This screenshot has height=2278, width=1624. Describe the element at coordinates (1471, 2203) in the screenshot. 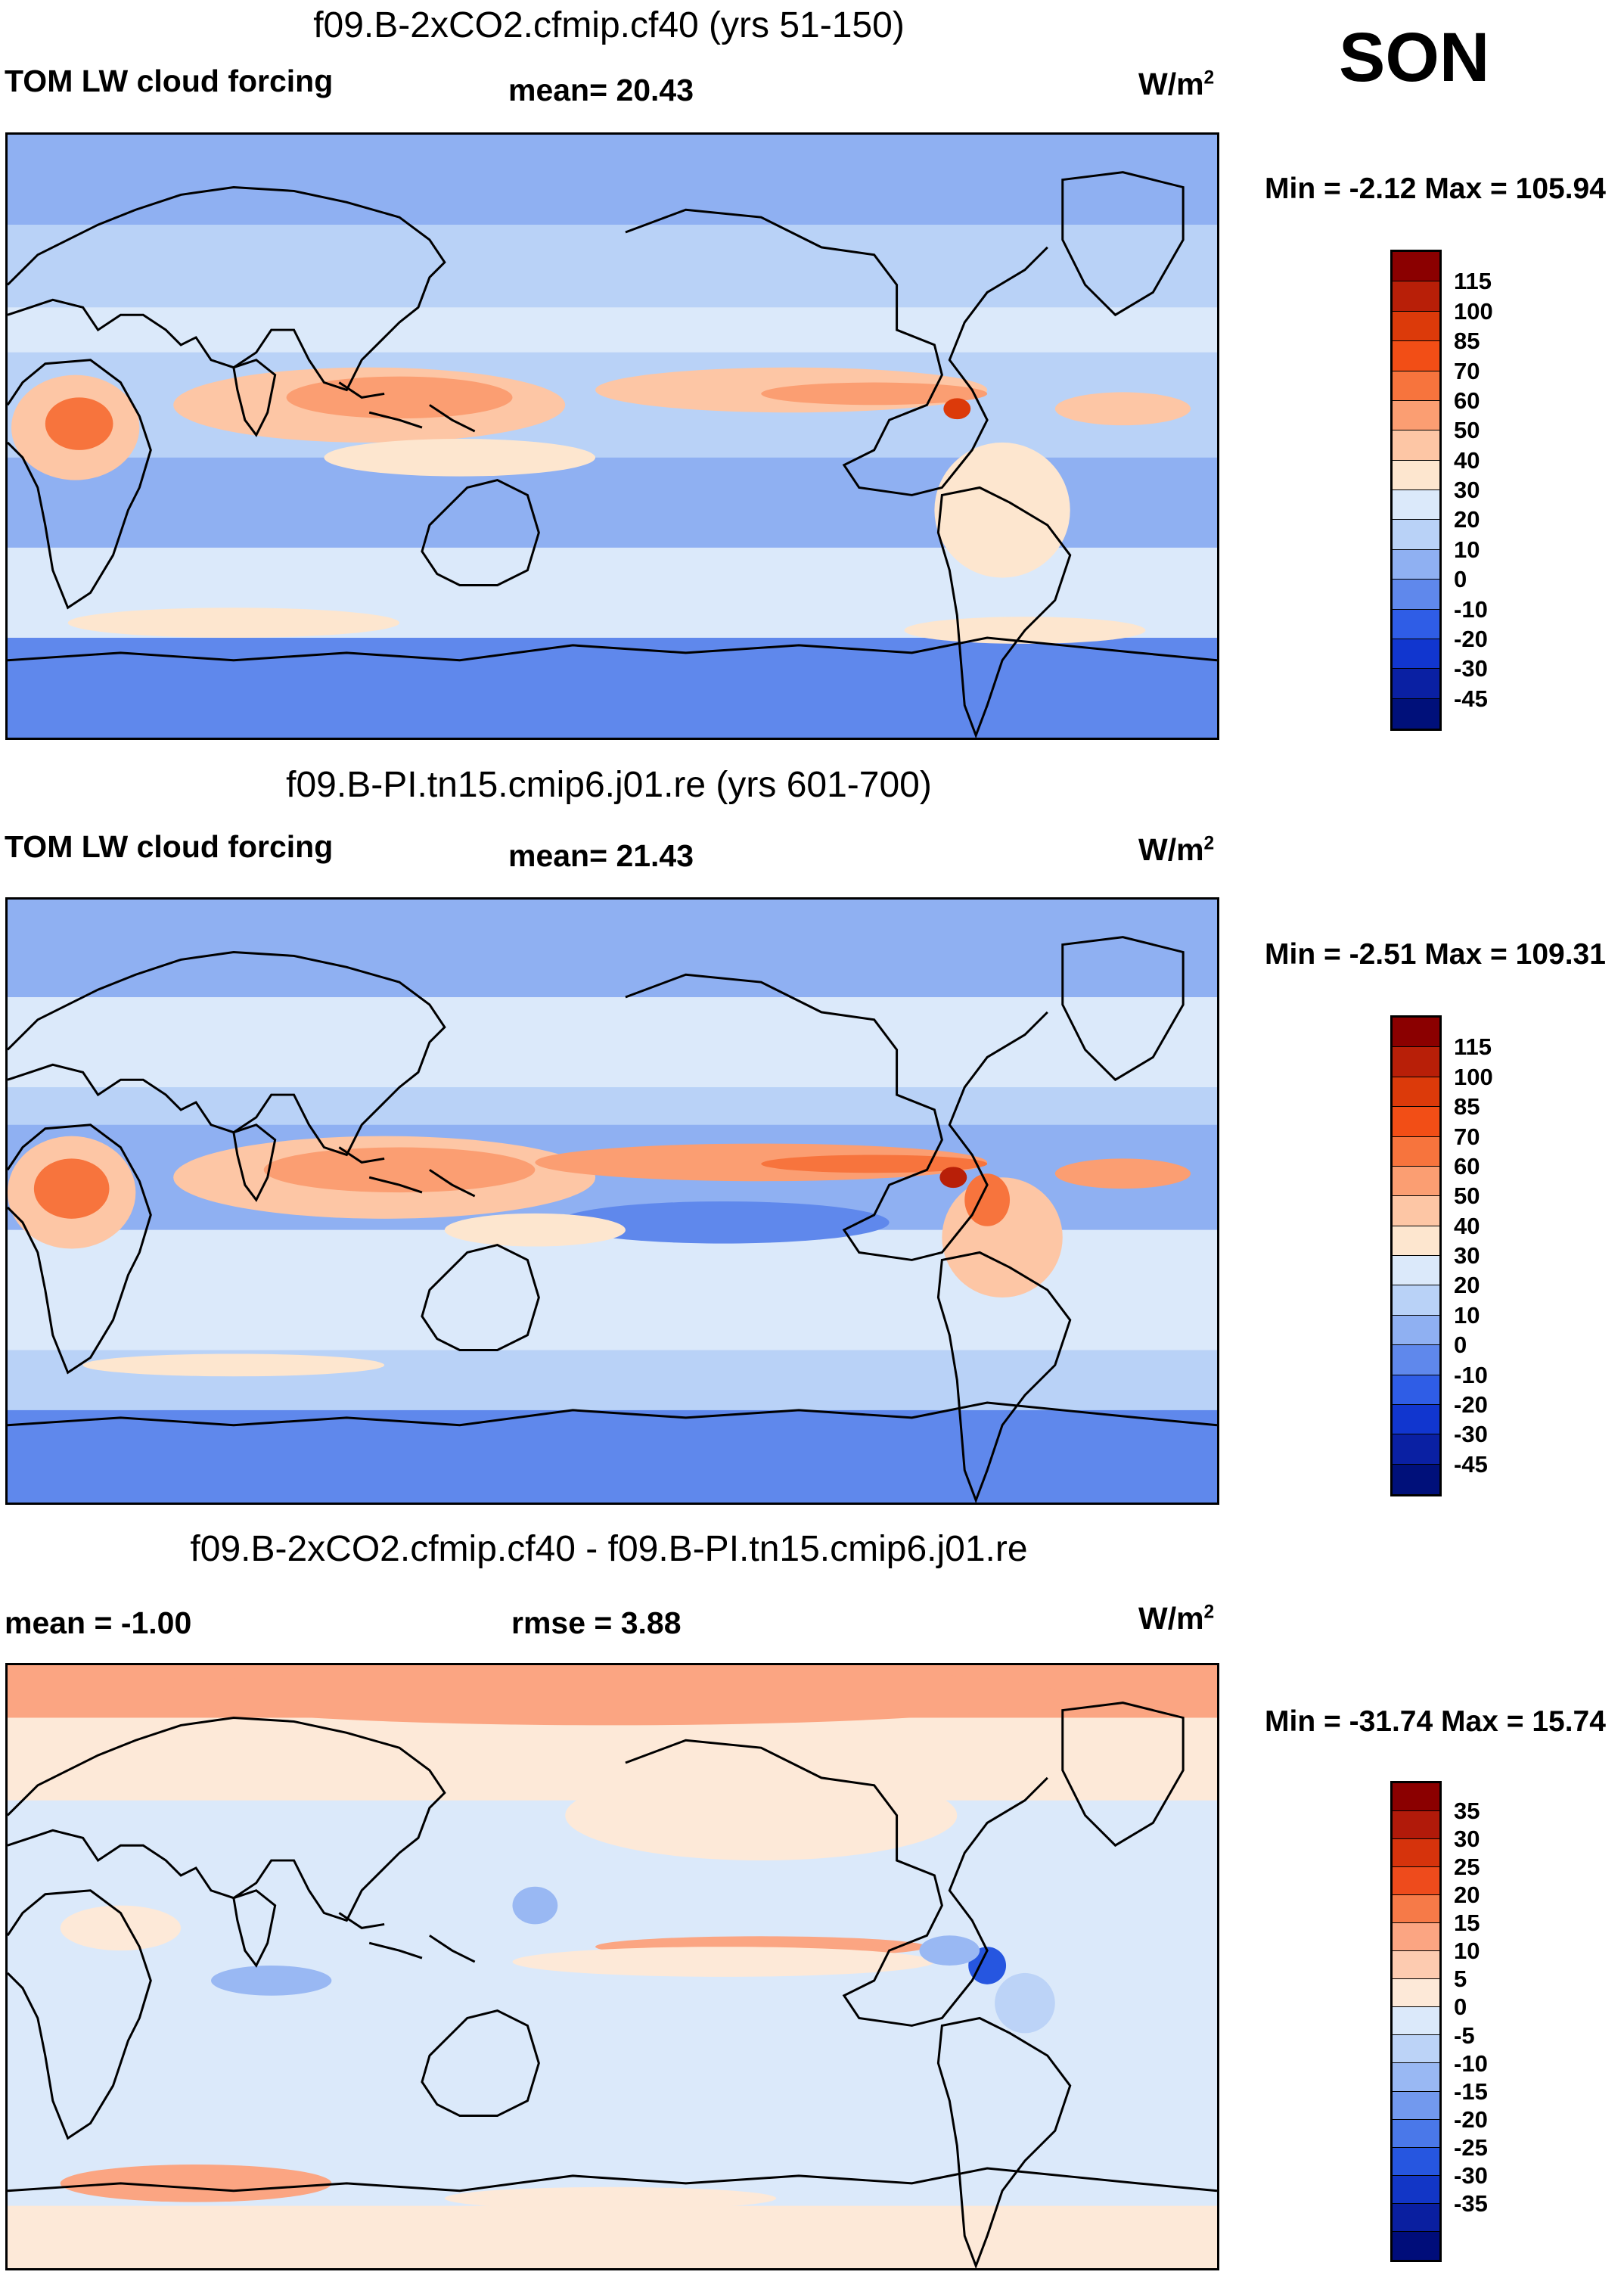

I see `colorbar-tick-label: -35` at that location.